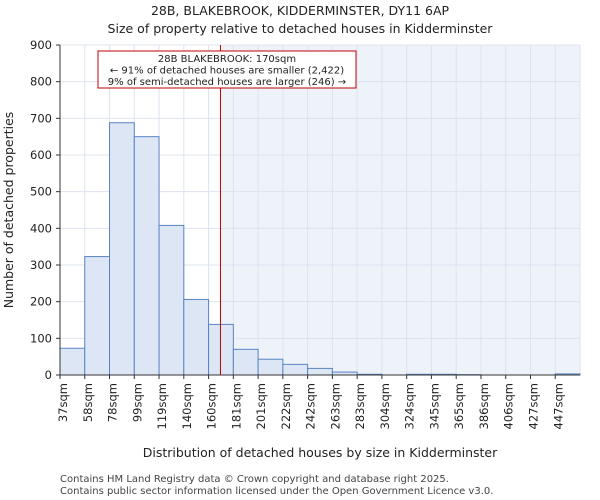 The image size is (600, 500). I want to click on x-tick-label: 37sqm, so click(63, 402).